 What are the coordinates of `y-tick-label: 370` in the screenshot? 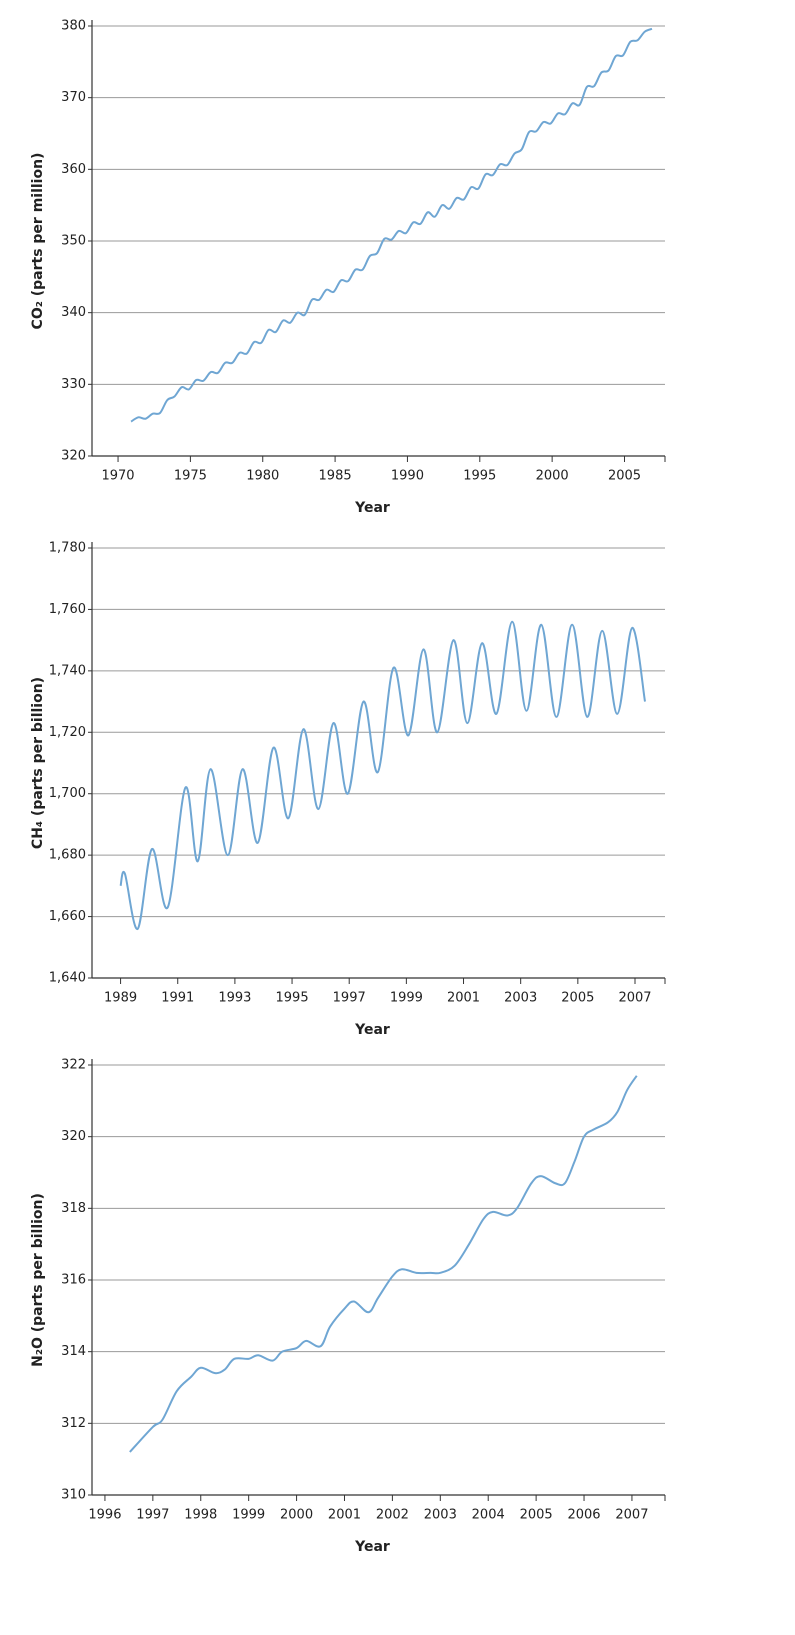 It's located at (73, 97).